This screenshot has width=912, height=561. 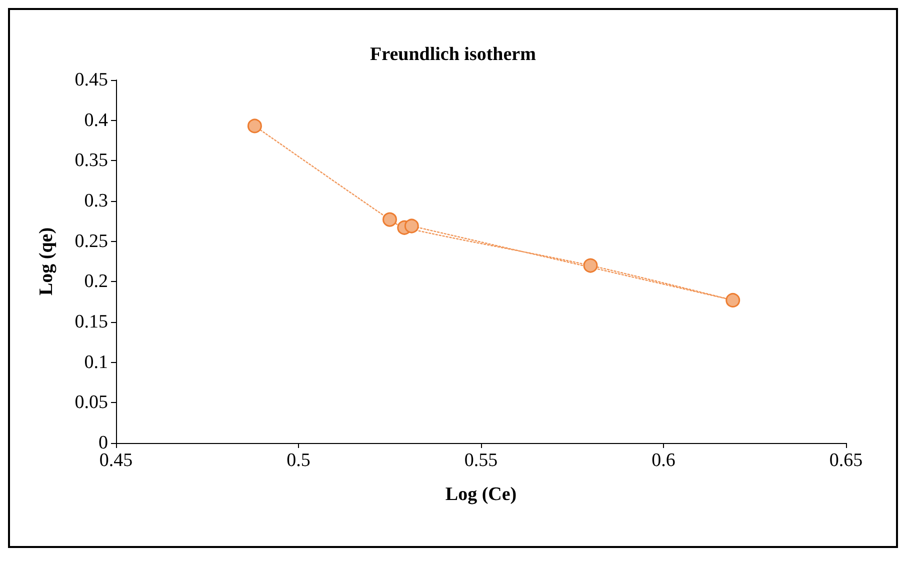 I want to click on y-tick-label: 0.2, so click(x=96, y=281).